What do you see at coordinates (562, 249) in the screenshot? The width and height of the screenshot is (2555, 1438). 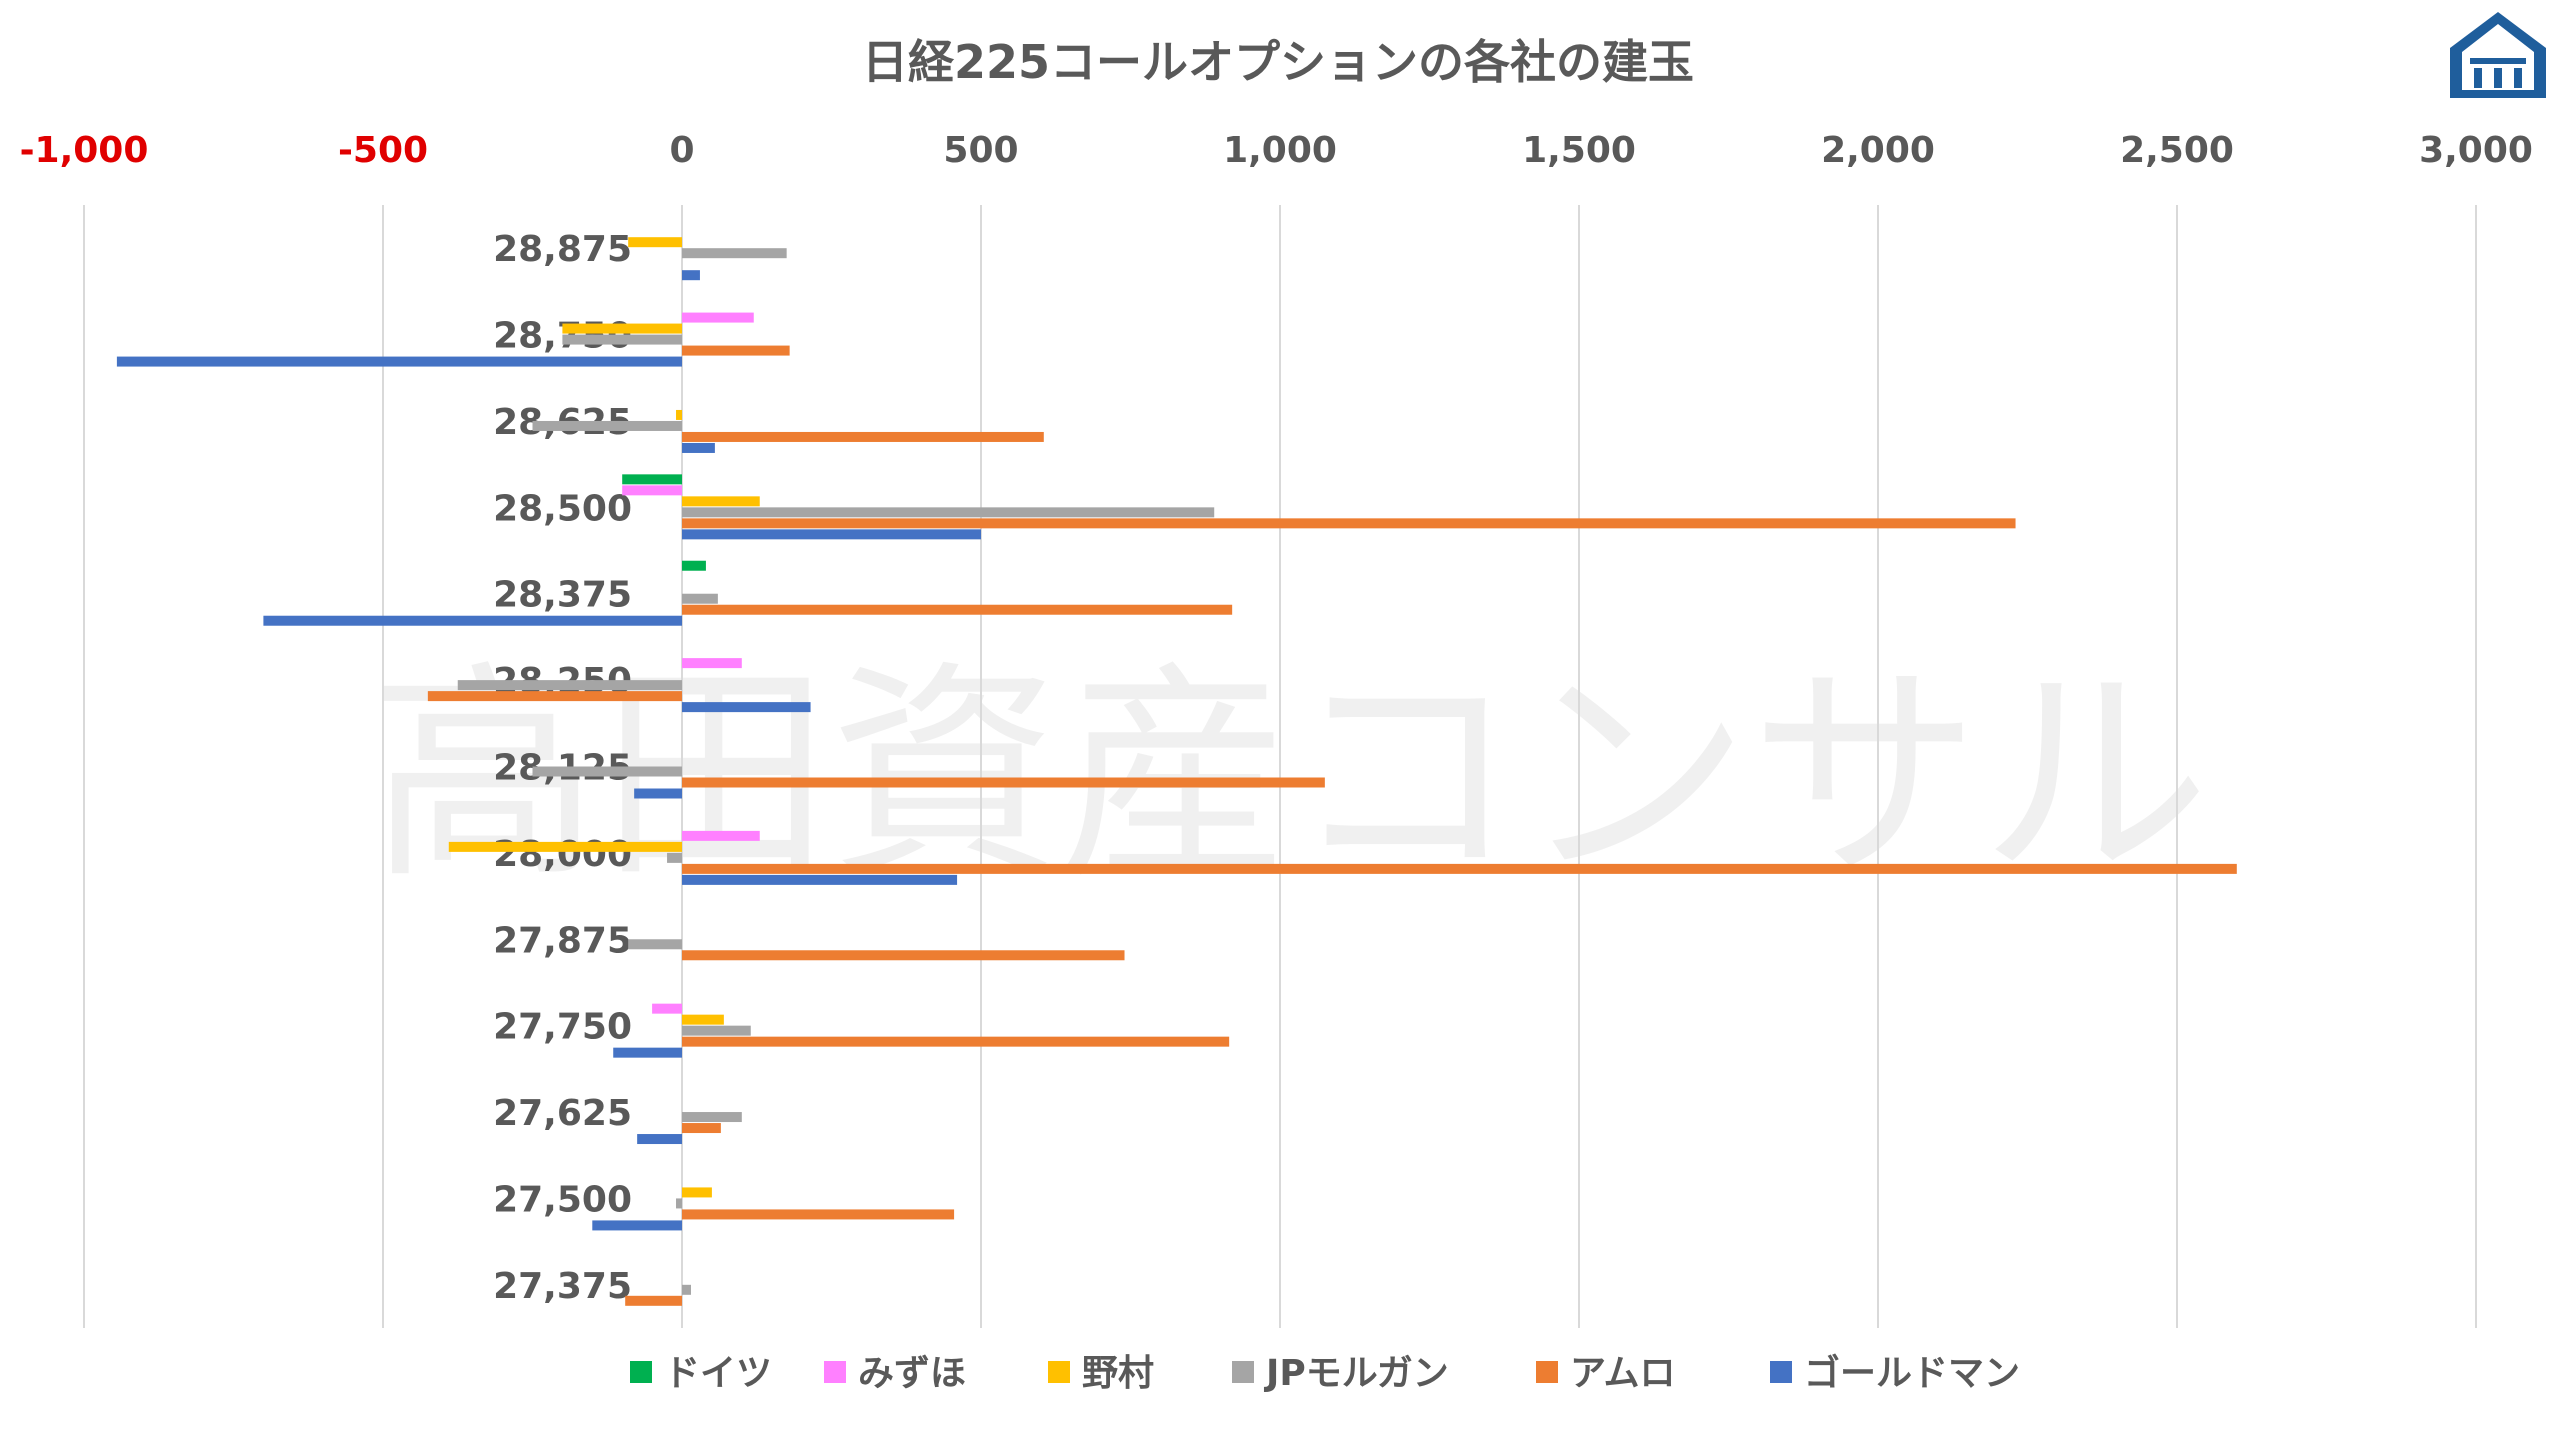 I see `y-tick-label: 28,875` at bounding box center [562, 249].